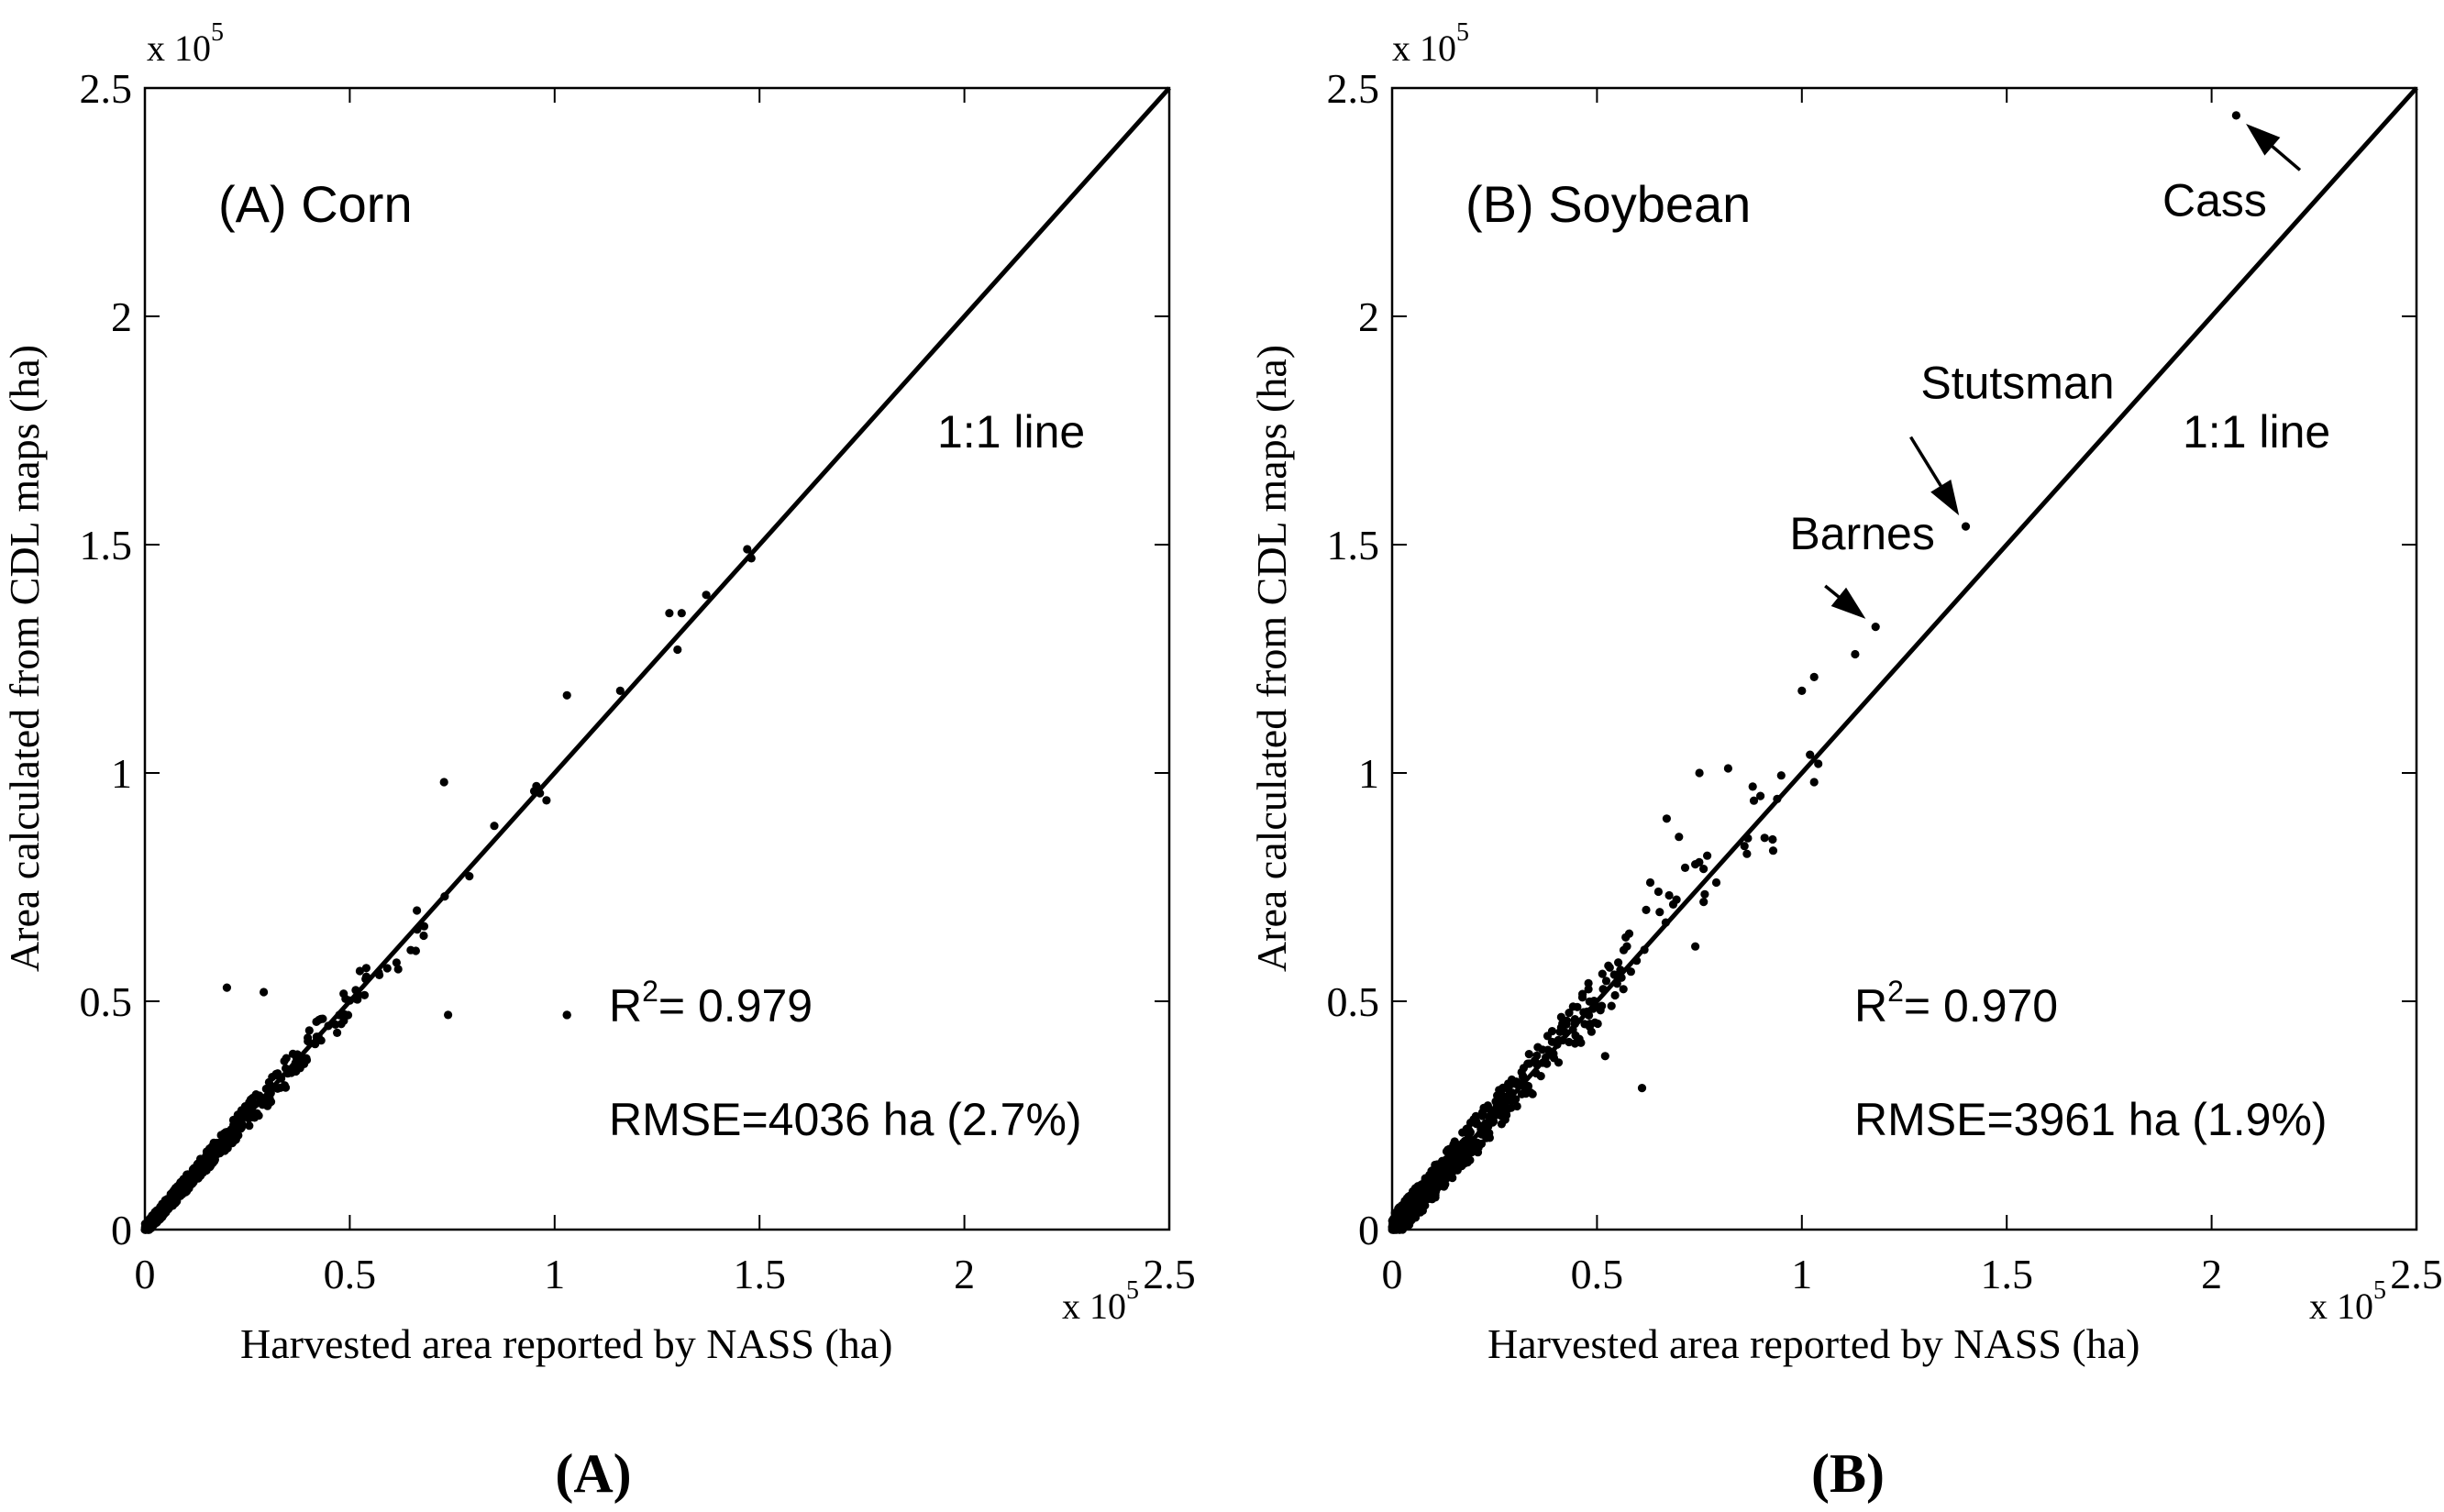  What do you see at coordinates (666, 1274) in the screenshot?
I see `x-tick-labels: 0 0.5 1 1.5 2 2.5` at bounding box center [666, 1274].